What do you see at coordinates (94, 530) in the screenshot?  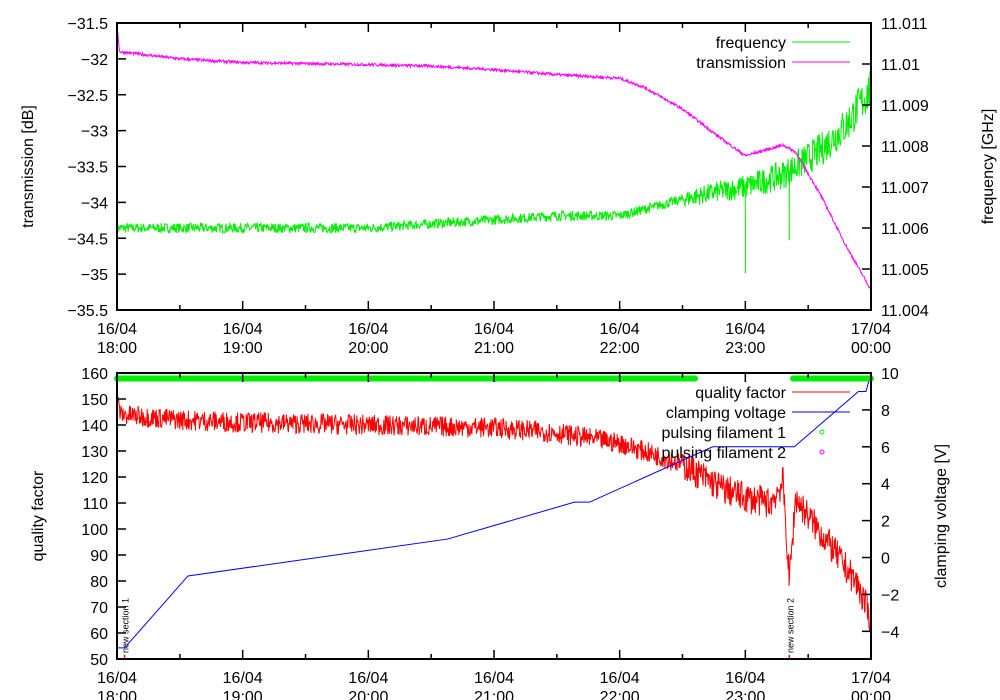 I see `y-tick-label: 100` at bounding box center [94, 530].